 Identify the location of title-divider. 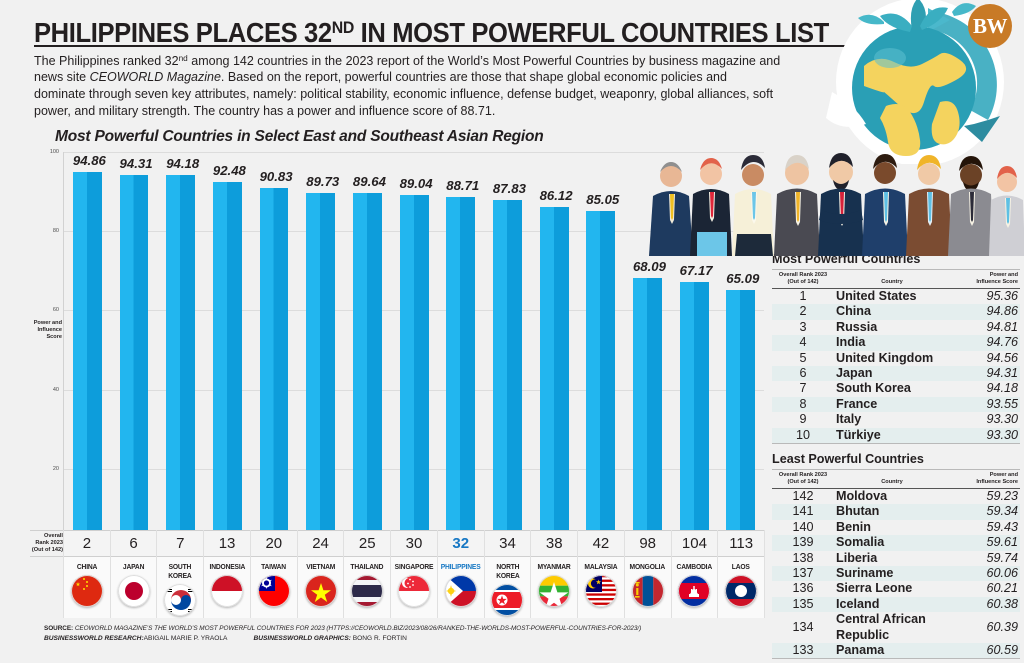
(446, 46).